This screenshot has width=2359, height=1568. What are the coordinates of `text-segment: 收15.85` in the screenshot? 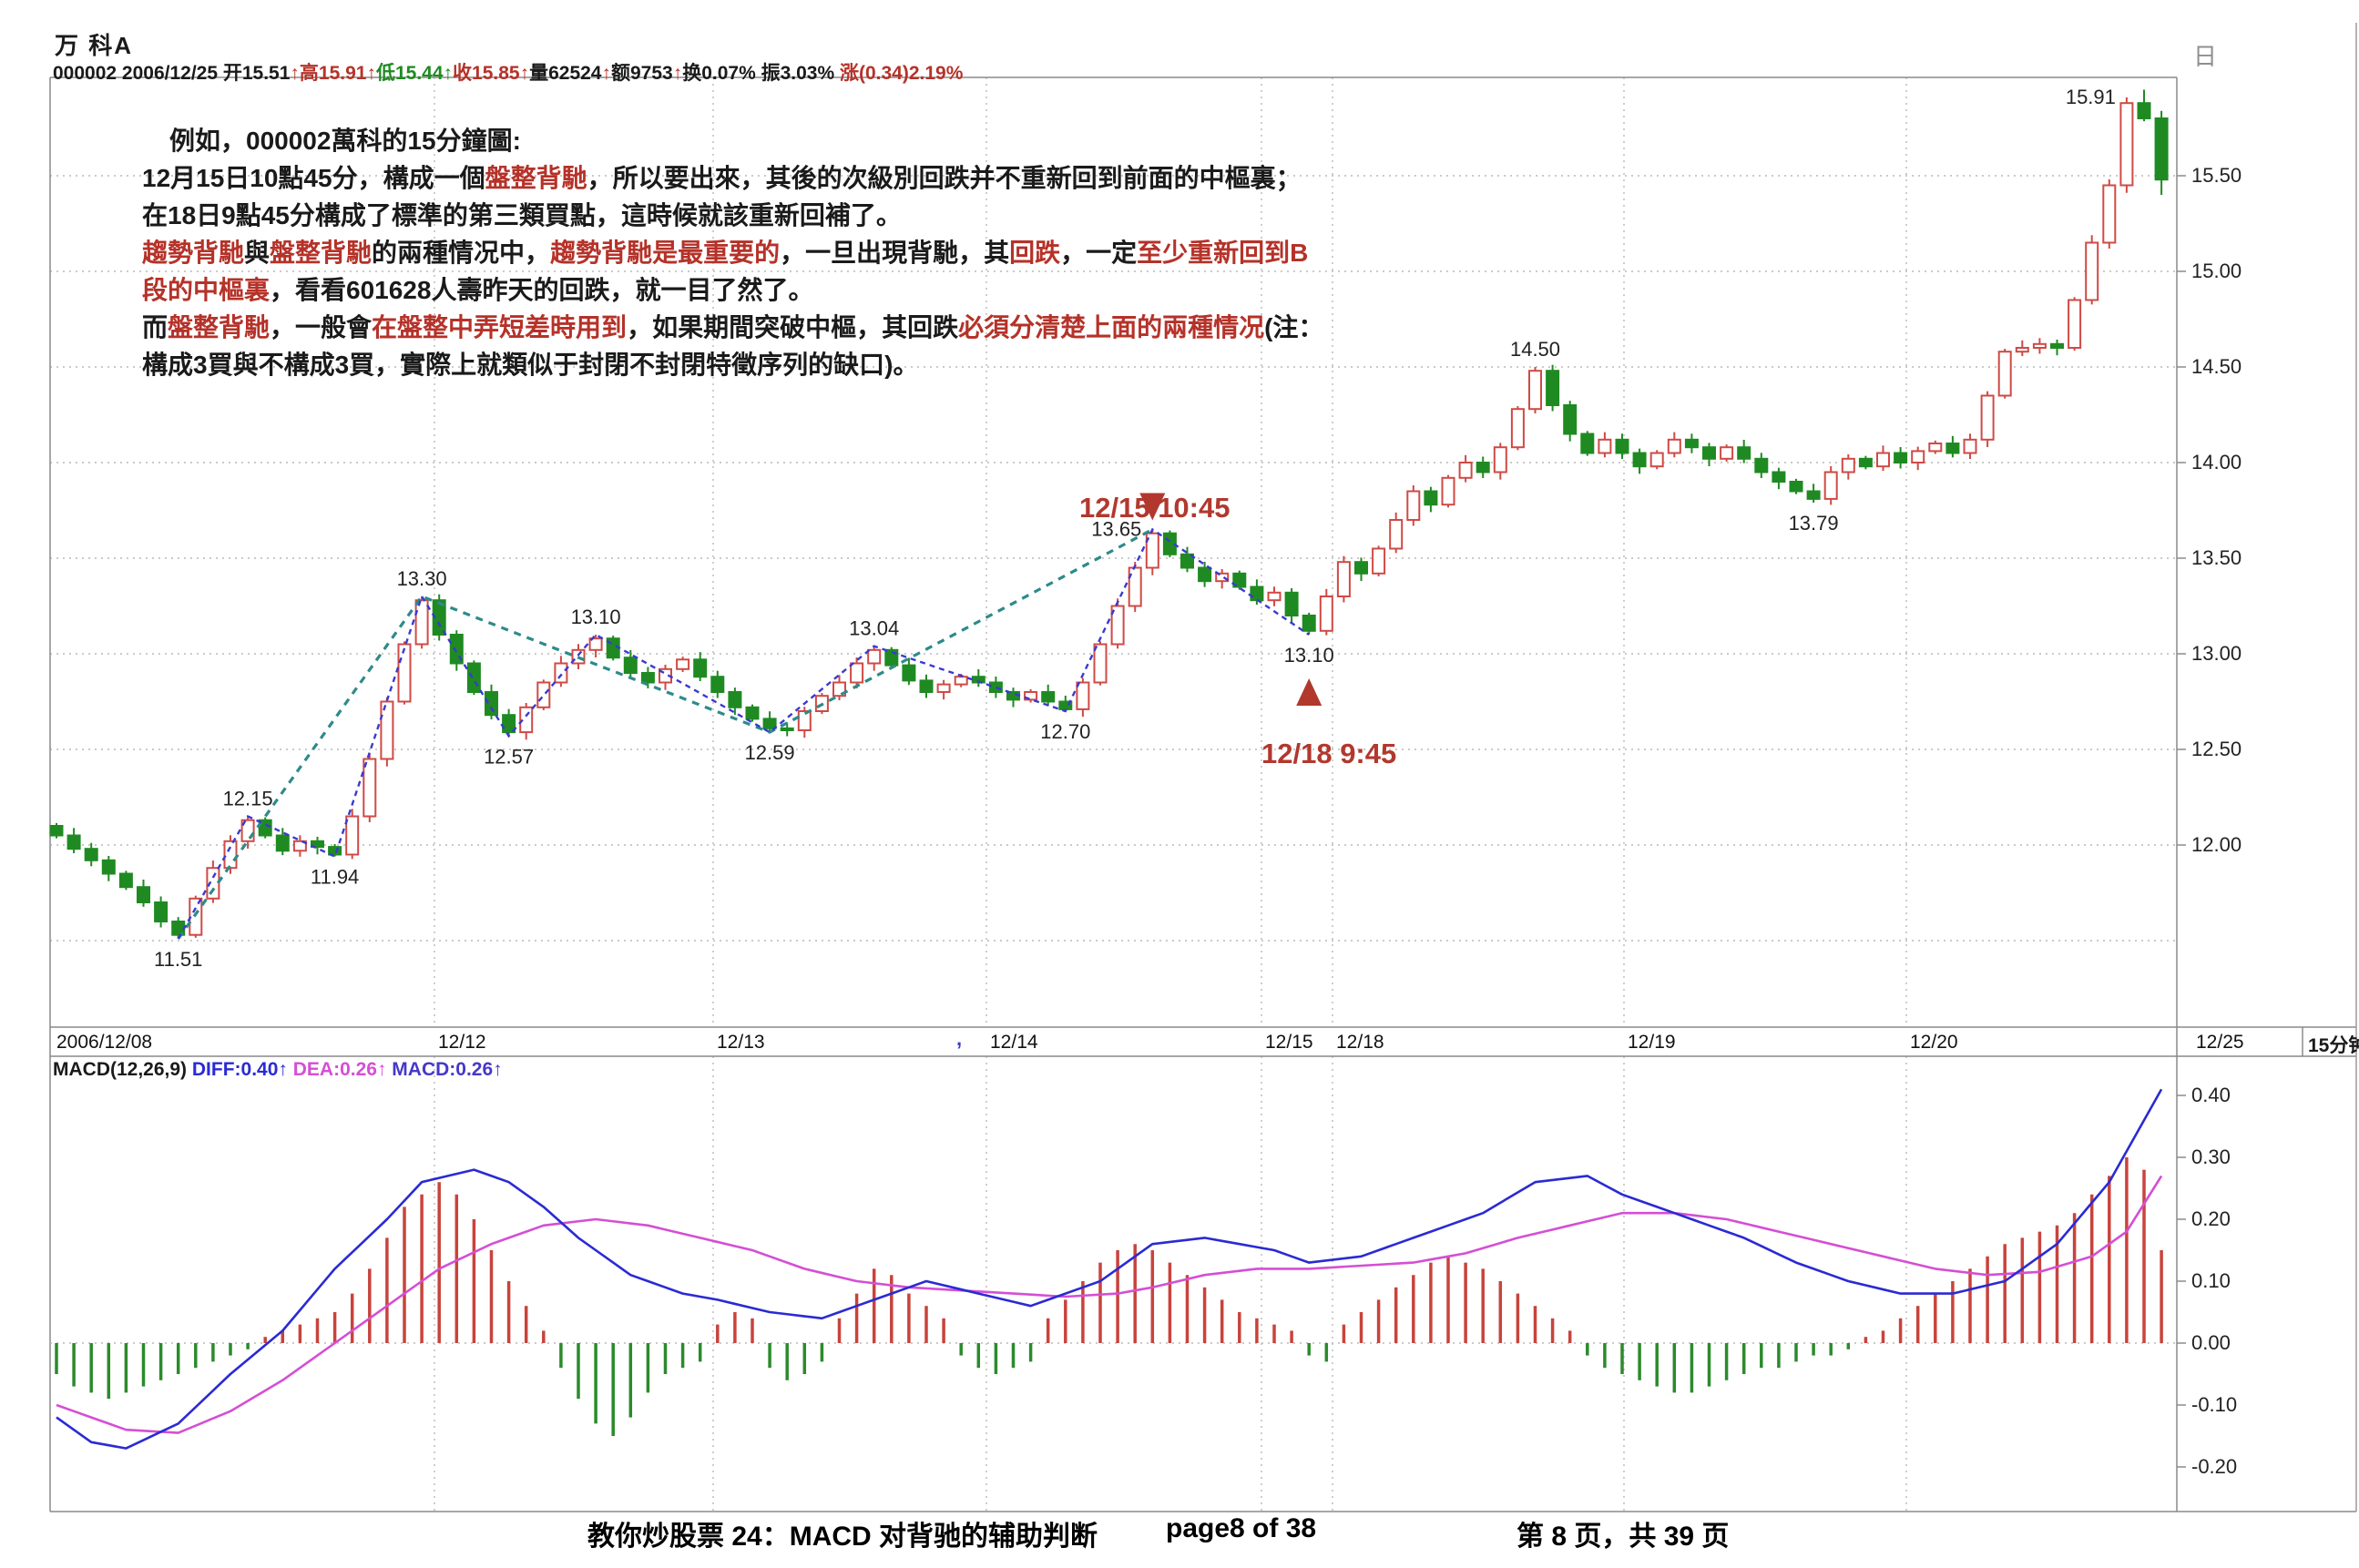 It's located at (486, 73).